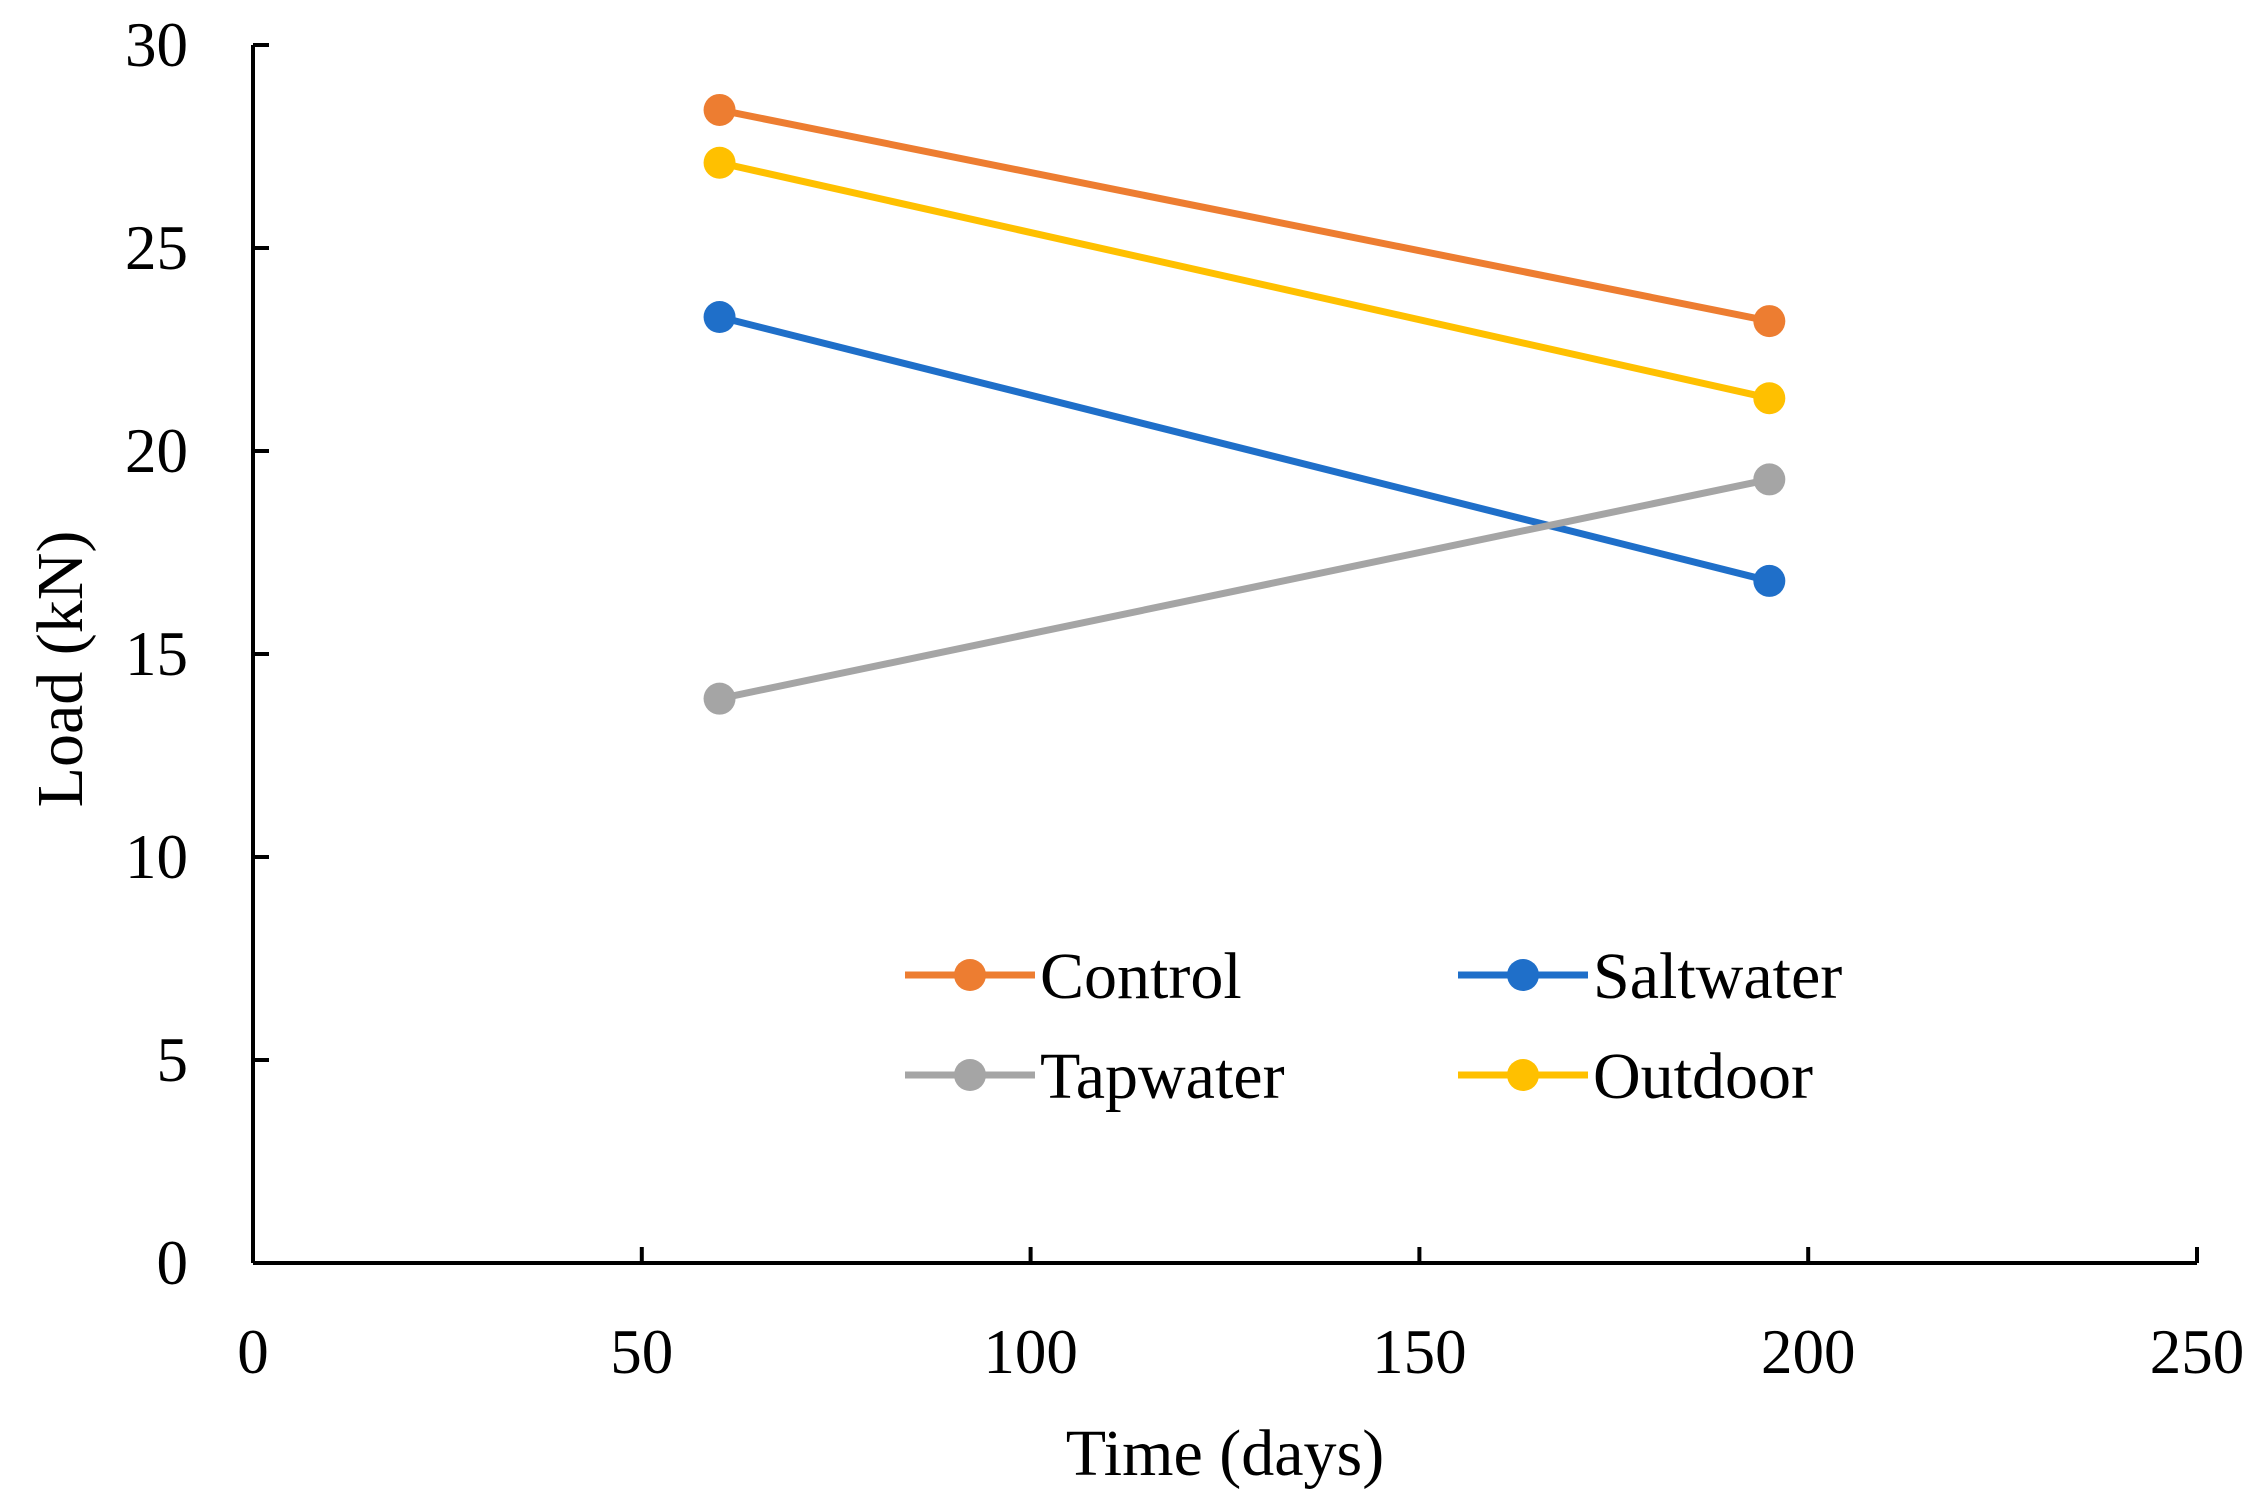 This screenshot has height=1506, width=2266. Describe the element at coordinates (173, 1060) in the screenshot. I see `y-tick-label: 5` at that location.